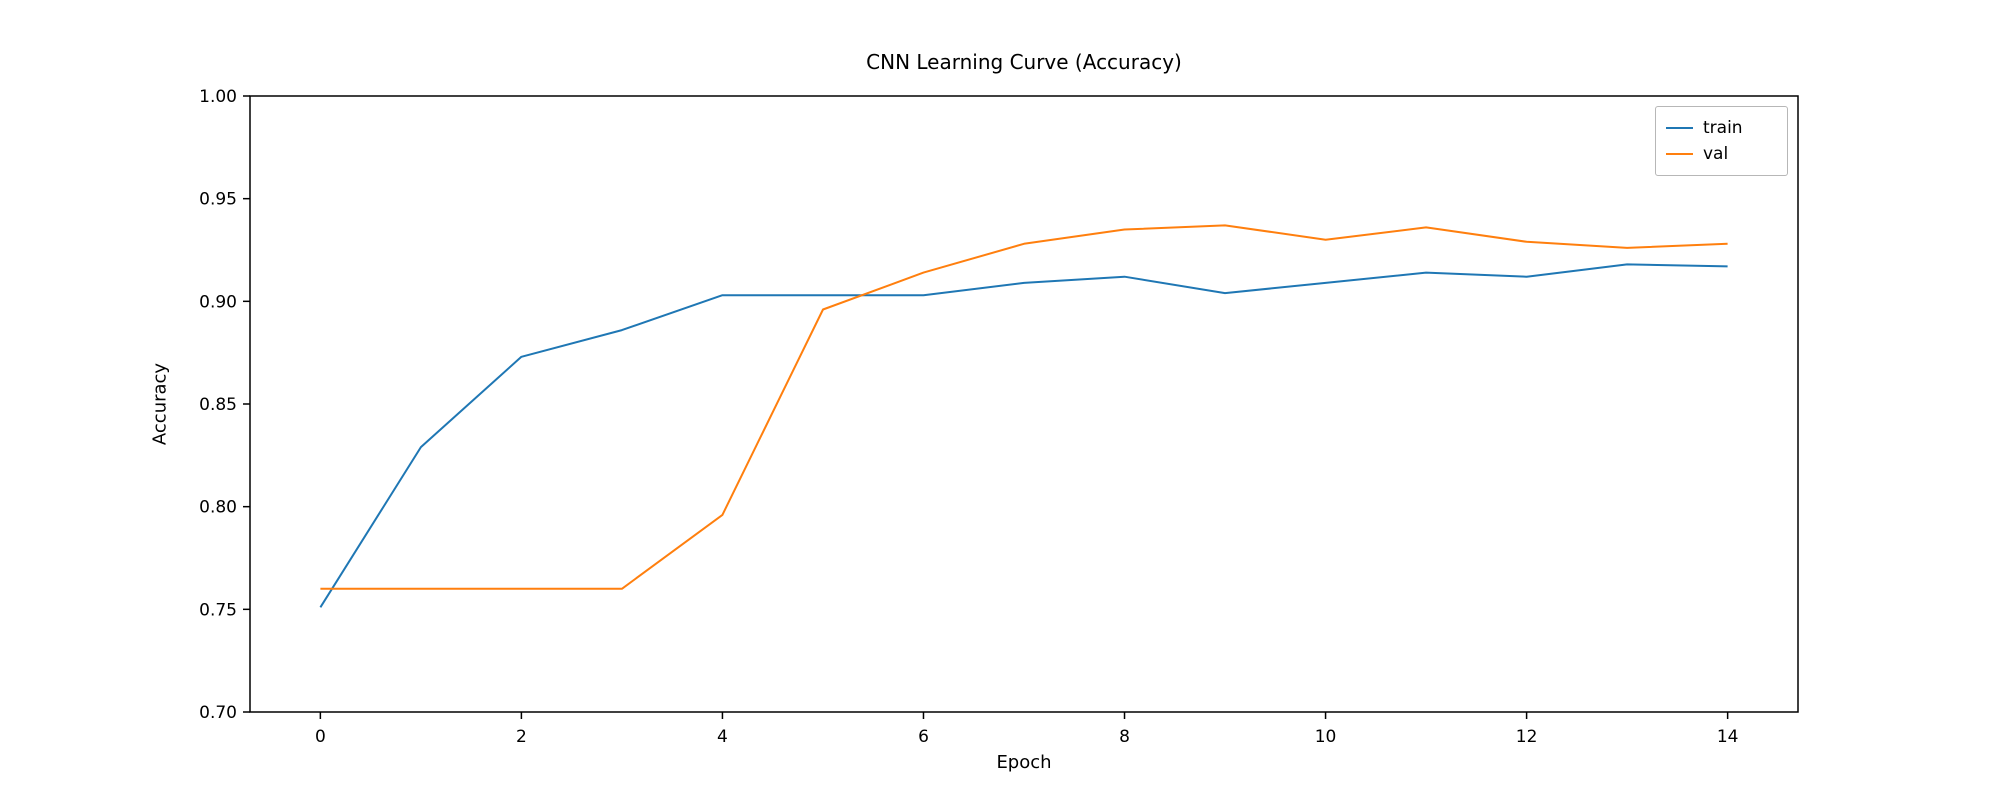  What do you see at coordinates (1679, 128) in the screenshot?
I see `train-line-swatch` at bounding box center [1679, 128].